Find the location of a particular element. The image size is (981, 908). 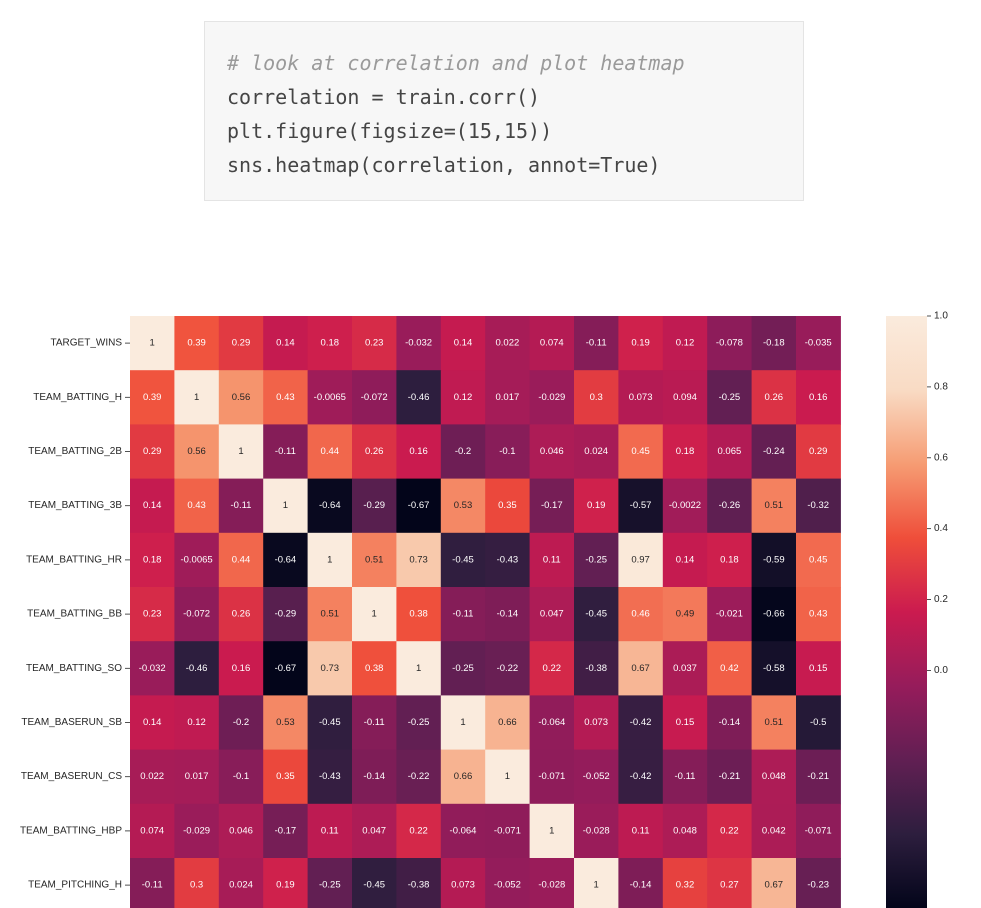

cell-value-label: -0.052 is located at coordinates (596, 776).